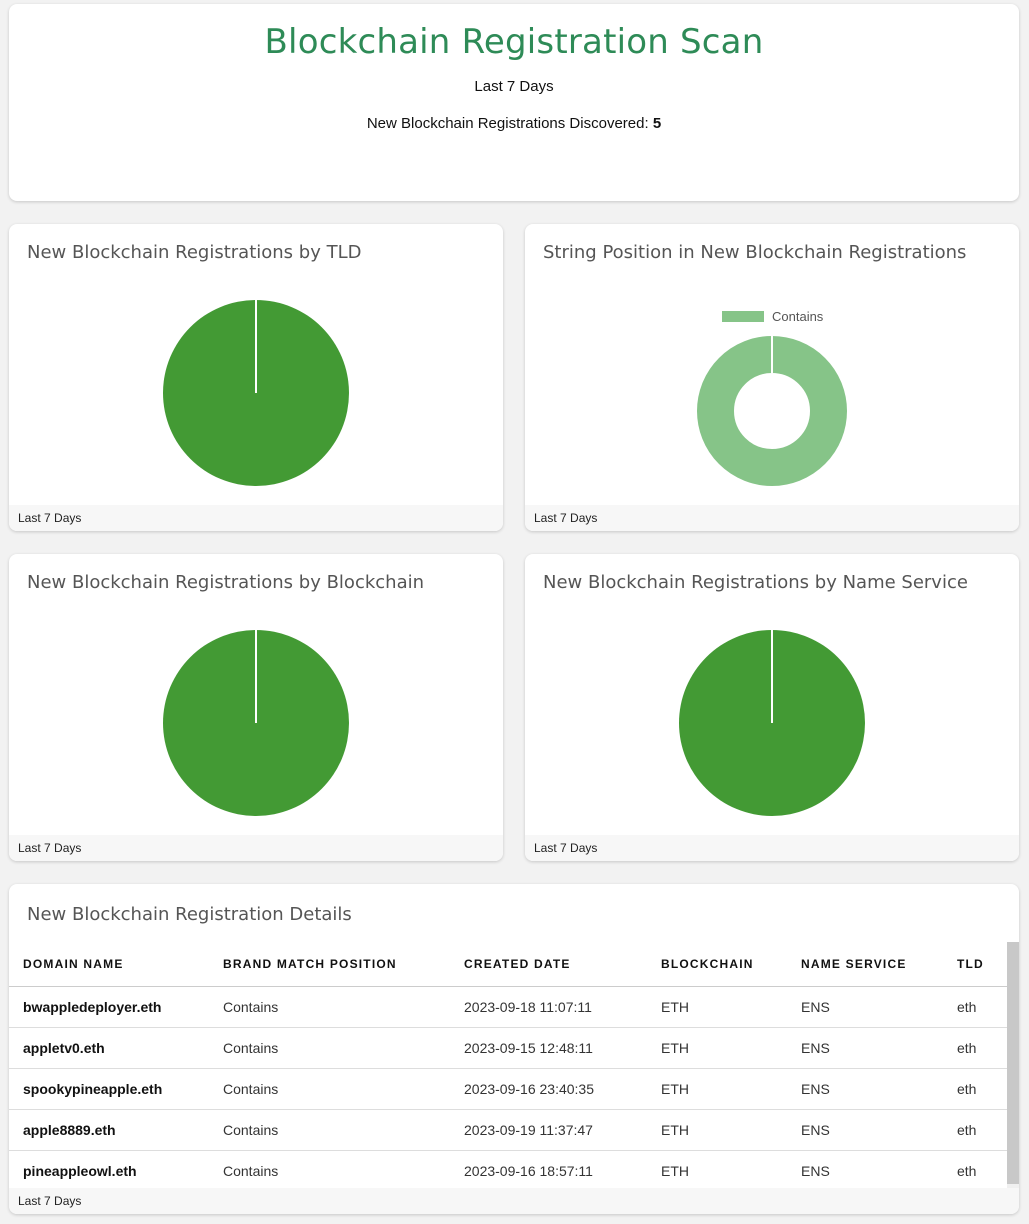 Image resolution: width=1029 pixels, height=1224 pixels. I want to click on table-cell: 2023-09-16 18:57:11, so click(548, 1169).